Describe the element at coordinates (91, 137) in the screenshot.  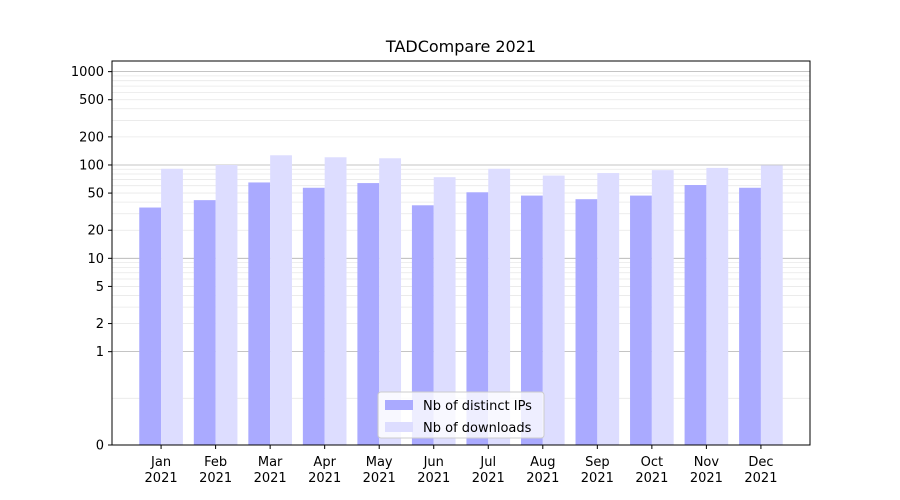
I see `y-tick-label: 200` at that location.